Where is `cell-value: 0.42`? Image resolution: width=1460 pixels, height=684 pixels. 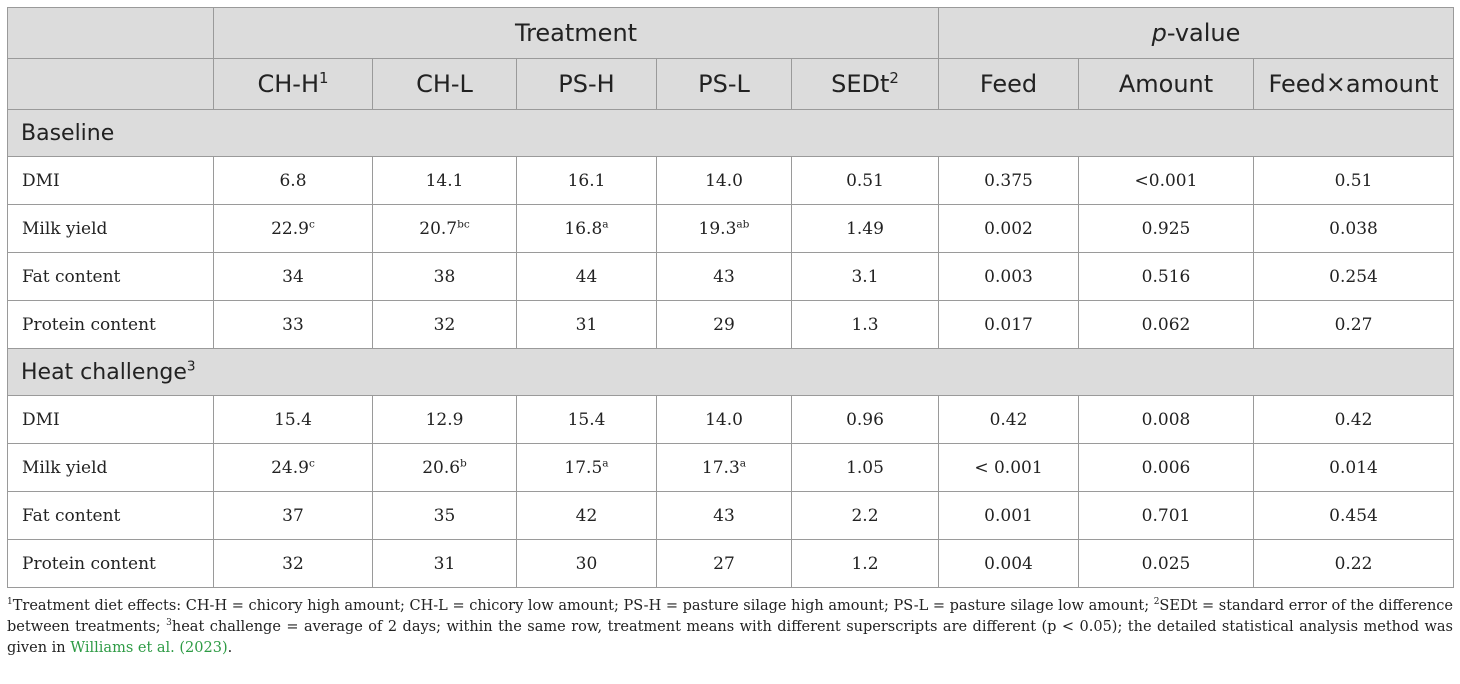
cell-value: 0.42 is located at coordinates (1353, 419).